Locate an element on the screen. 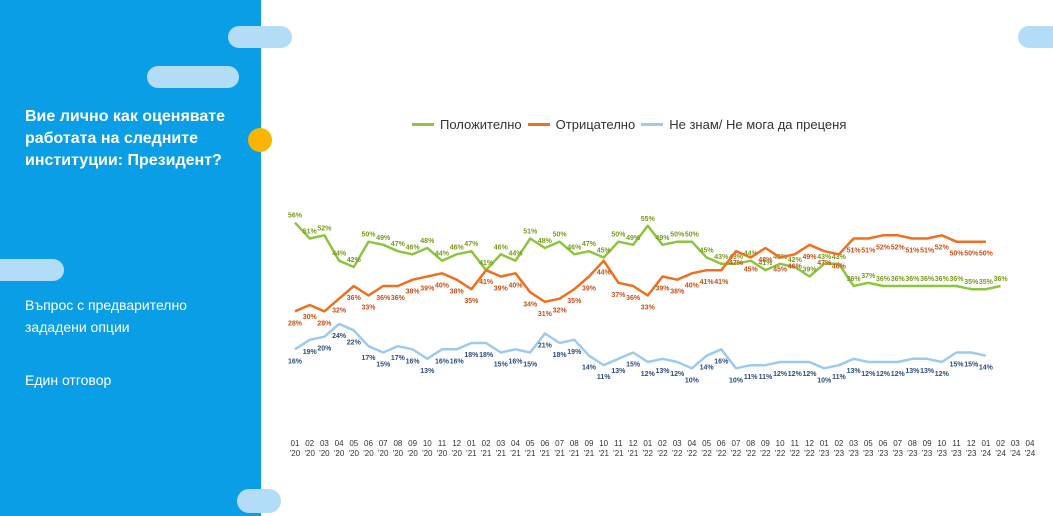 This screenshot has height=516, width=1053. data-label-negative: 41% is located at coordinates (486, 282).